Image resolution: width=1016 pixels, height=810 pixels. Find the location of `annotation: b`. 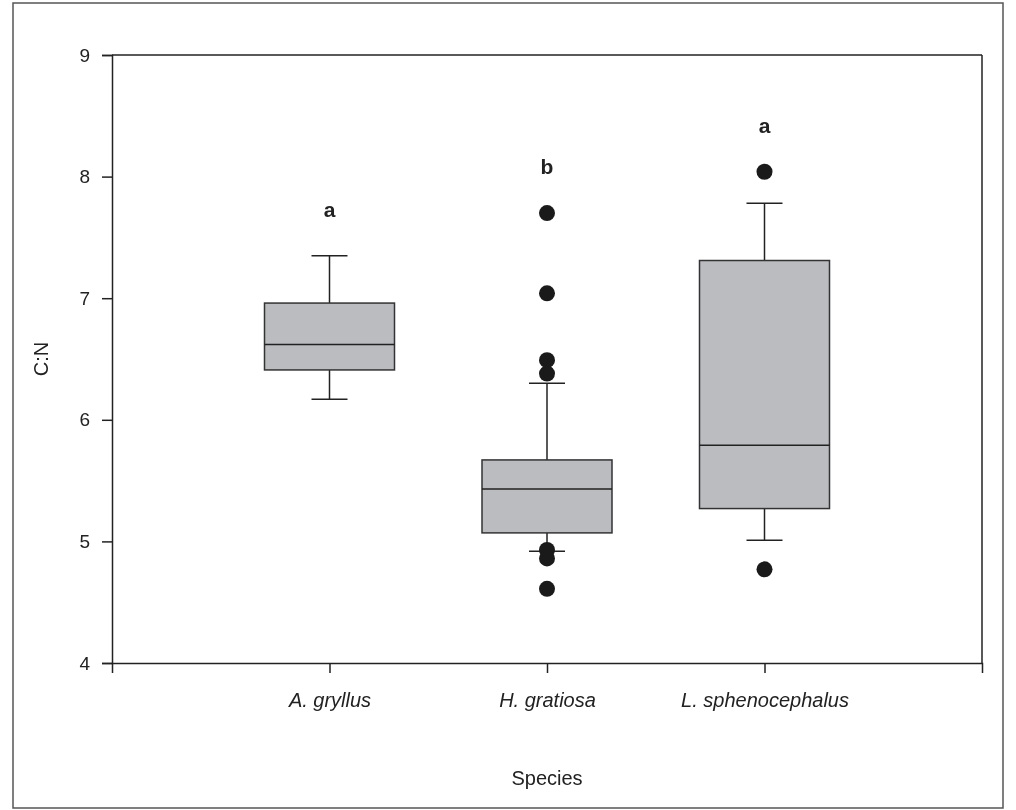

annotation: b is located at coordinates (547, 167).